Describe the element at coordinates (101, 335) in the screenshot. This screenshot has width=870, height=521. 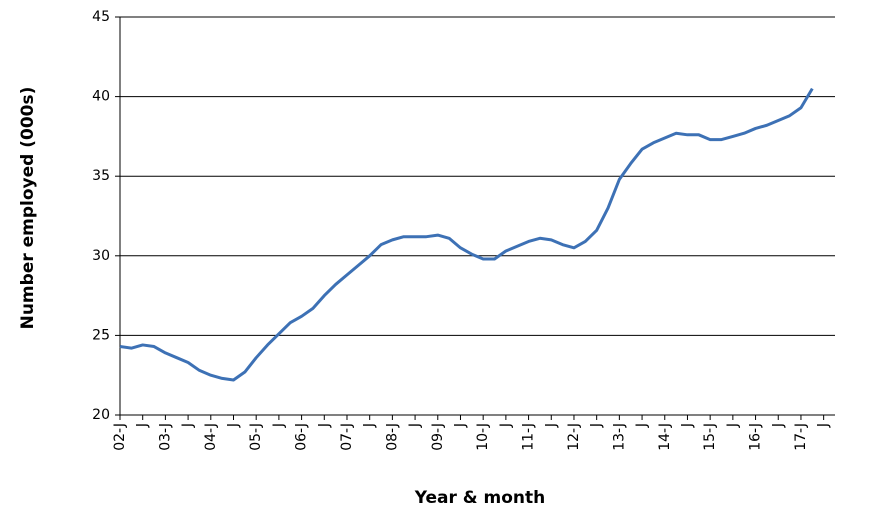
I see `y-tick-label: 25` at that location.